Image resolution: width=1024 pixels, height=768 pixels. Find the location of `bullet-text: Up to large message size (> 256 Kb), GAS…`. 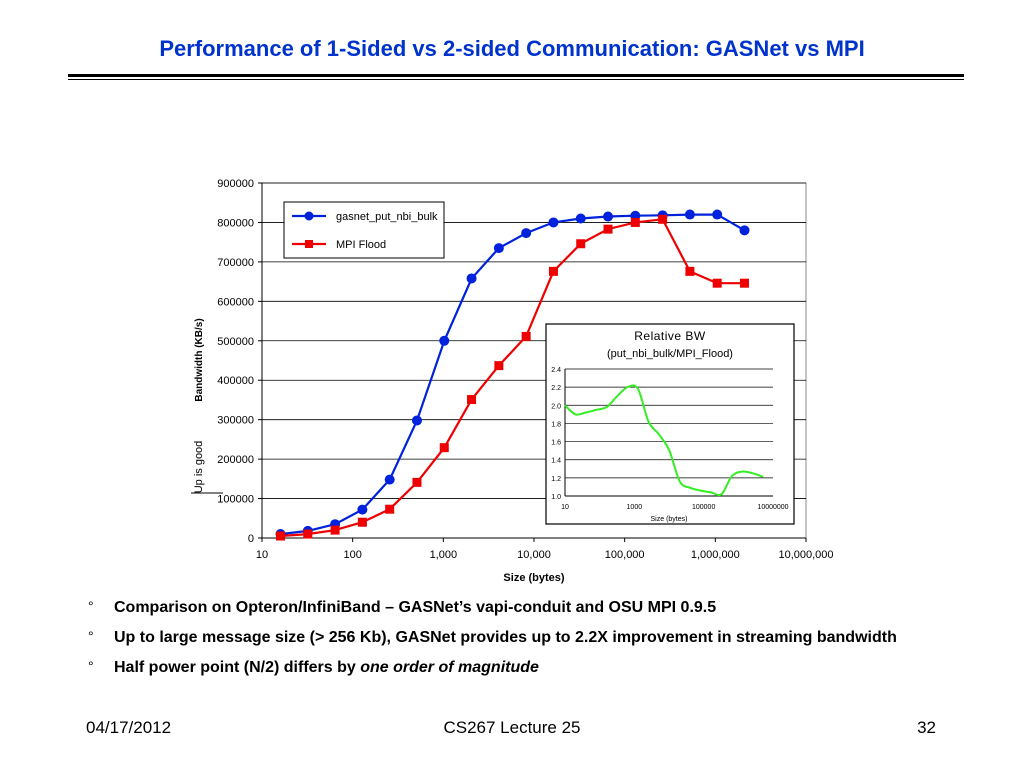

bullet-text: Up to large message size (> 256 Kb), GAS… is located at coordinates (505, 637).